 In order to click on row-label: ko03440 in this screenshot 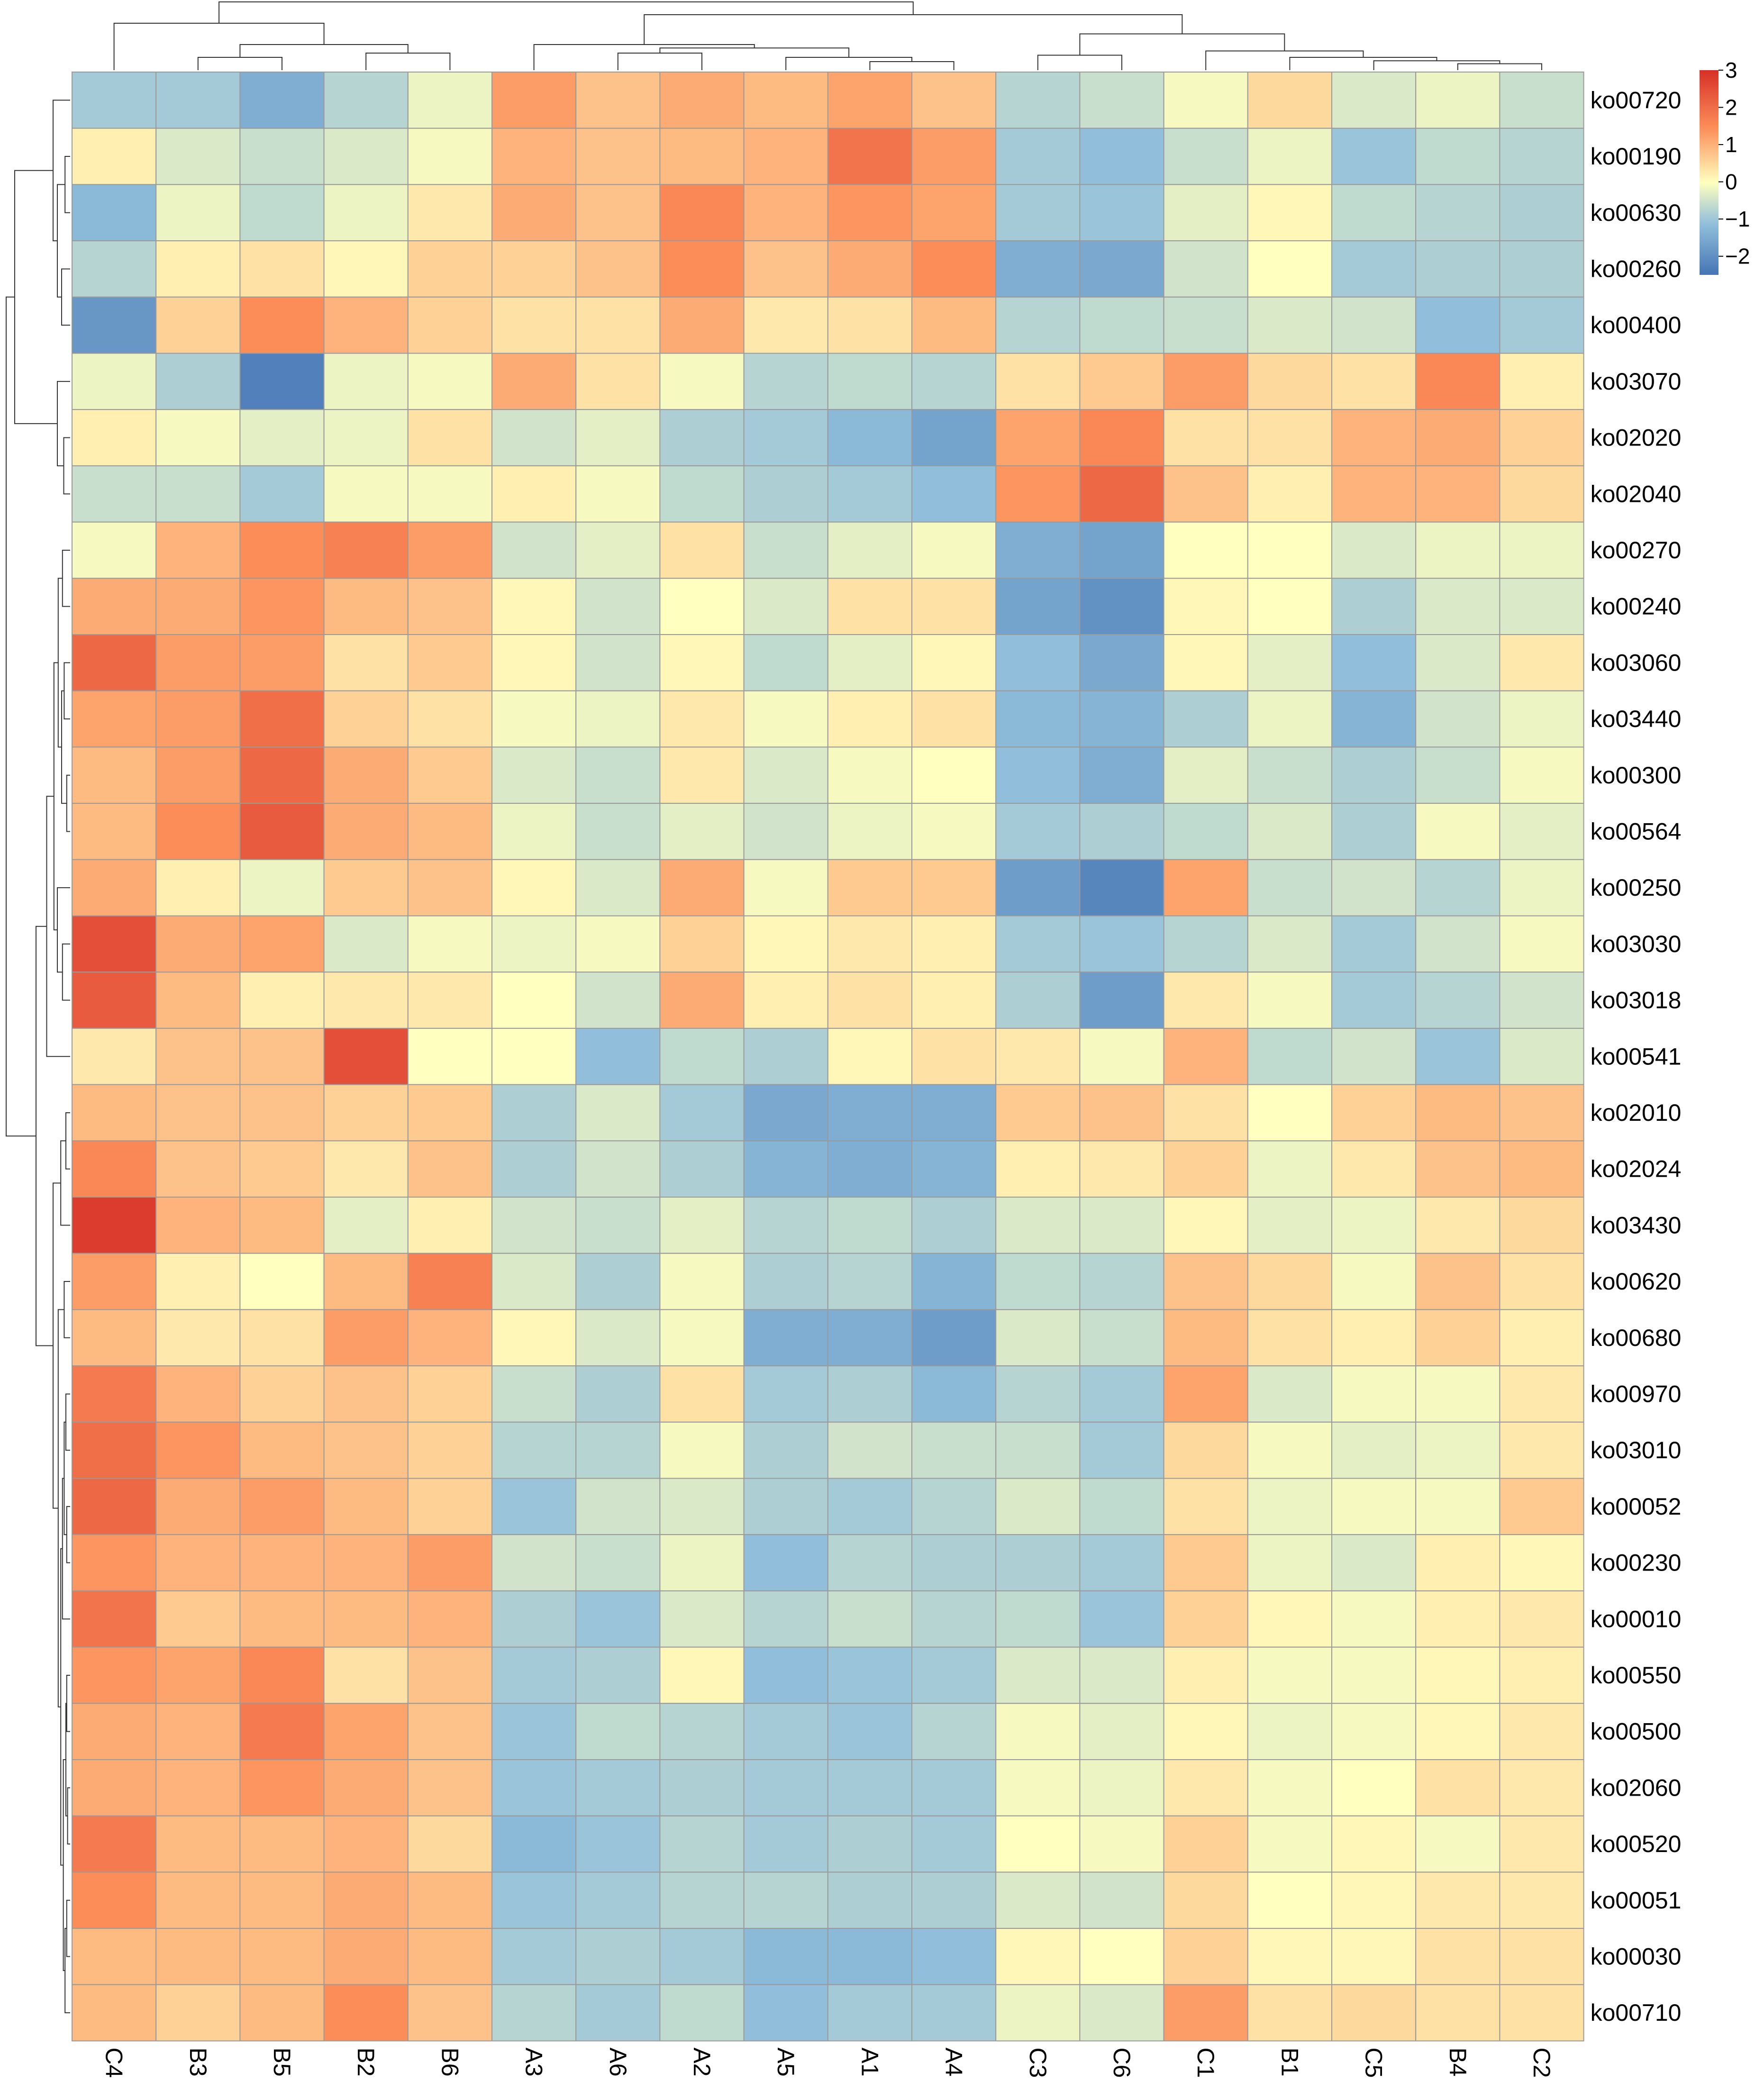, I will do `click(1636, 719)`.